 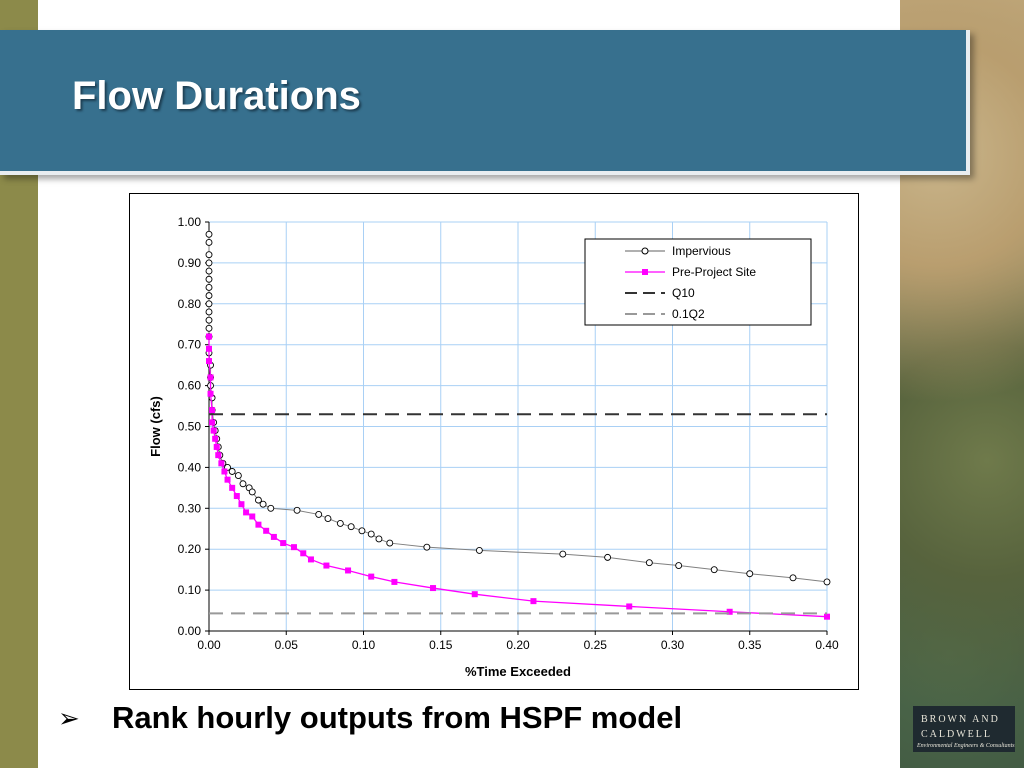 What do you see at coordinates (190, 222) in the screenshot?
I see `y-tick-label: 1.00` at bounding box center [190, 222].